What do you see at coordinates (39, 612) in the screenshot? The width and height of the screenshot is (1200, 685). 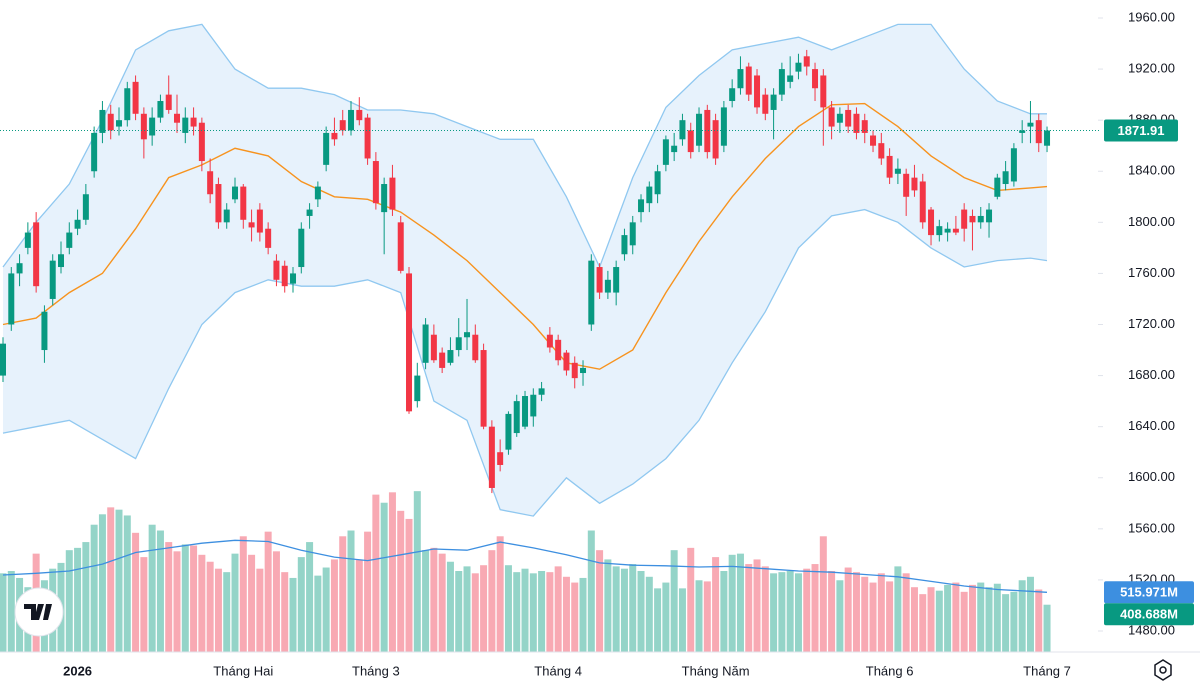 I see `tv-logo` at bounding box center [39, 612].